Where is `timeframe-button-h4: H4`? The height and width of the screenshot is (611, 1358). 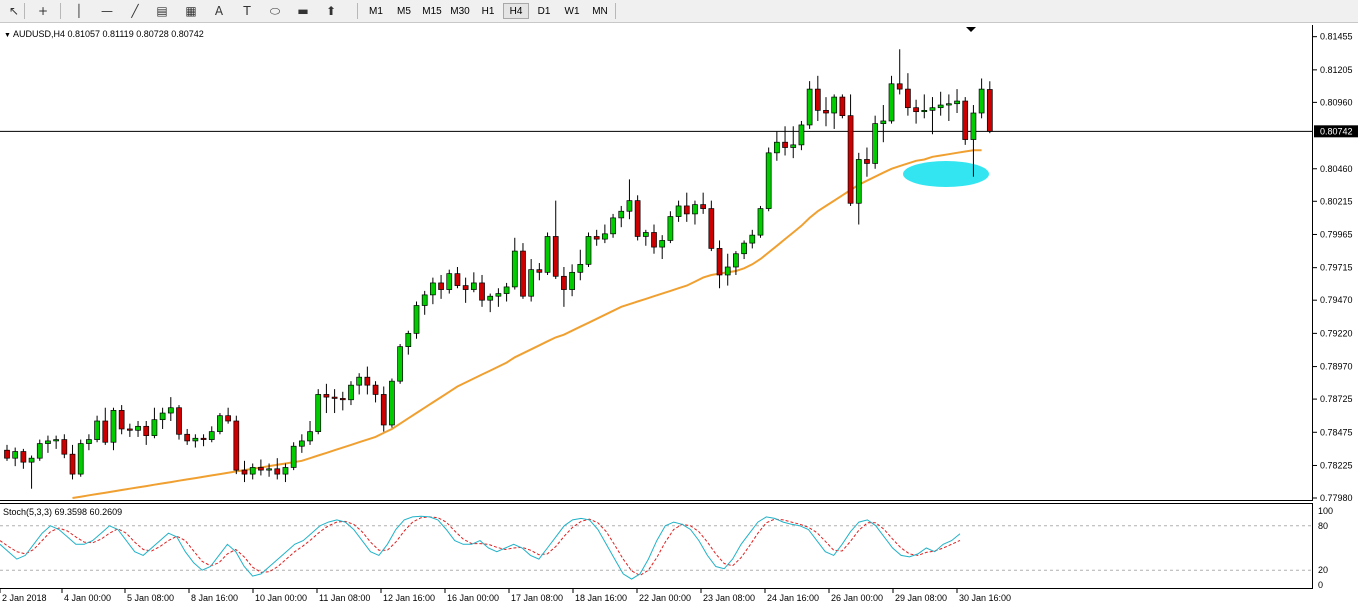 timeframe-button-h4: H4 is located at coordinates (516, 11).